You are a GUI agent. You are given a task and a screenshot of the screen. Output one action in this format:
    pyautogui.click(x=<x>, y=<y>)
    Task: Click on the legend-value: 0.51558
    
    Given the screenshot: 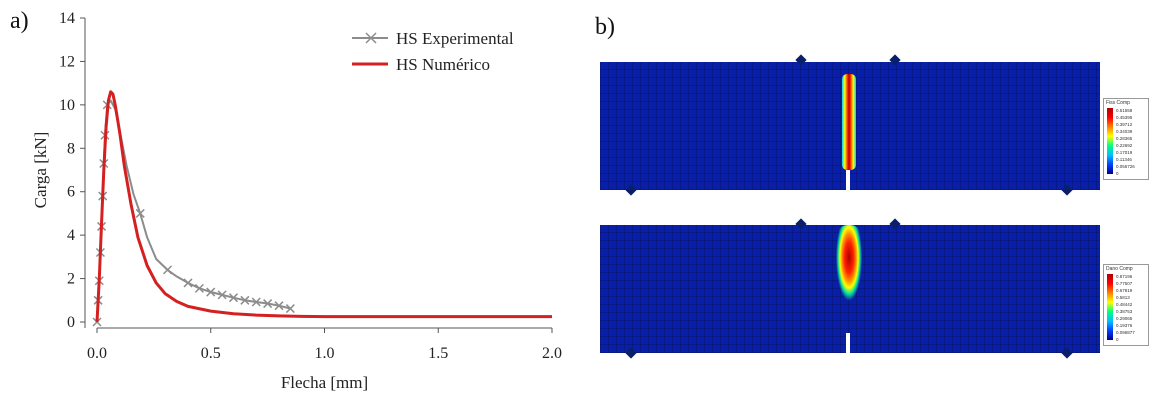 What is the action you would take?
    pyautogui.click(x=1124, y=110)
    